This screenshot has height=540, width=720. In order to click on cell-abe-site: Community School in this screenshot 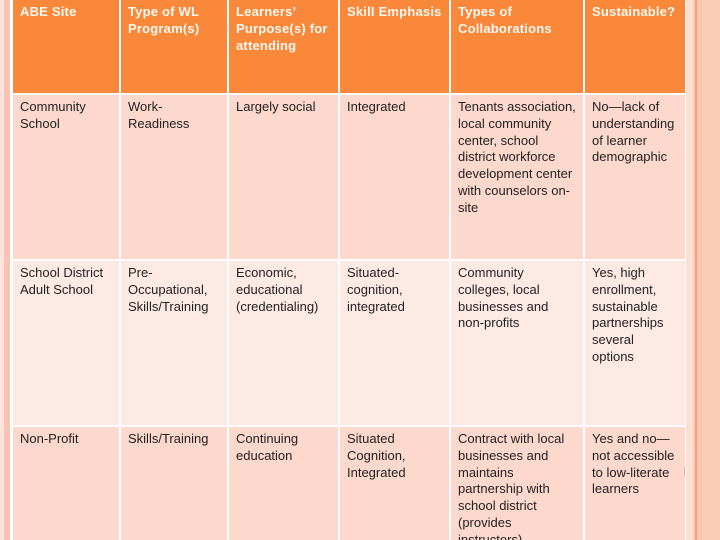, I will do `click(66, 177)`.